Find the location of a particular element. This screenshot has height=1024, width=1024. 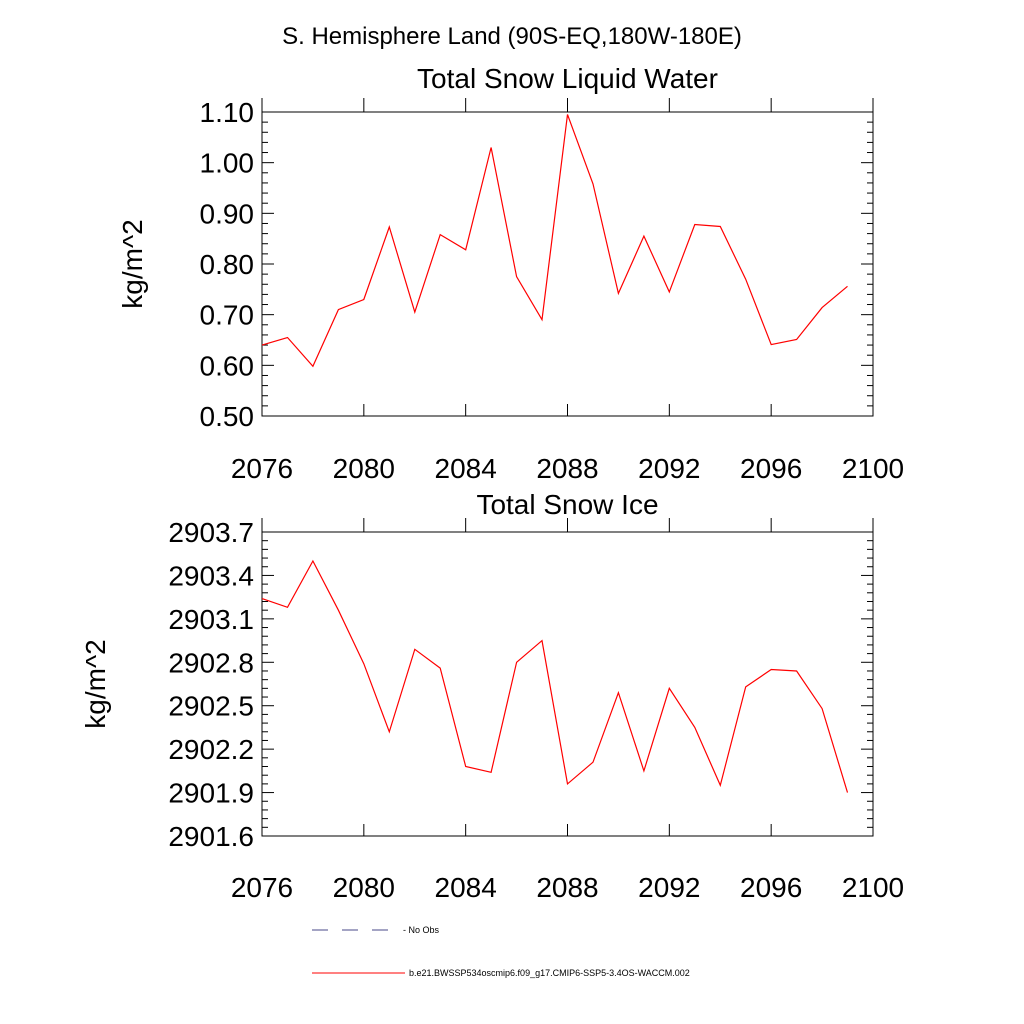

y-tick-label: 2902.8 is located at coordinates (211, 662).